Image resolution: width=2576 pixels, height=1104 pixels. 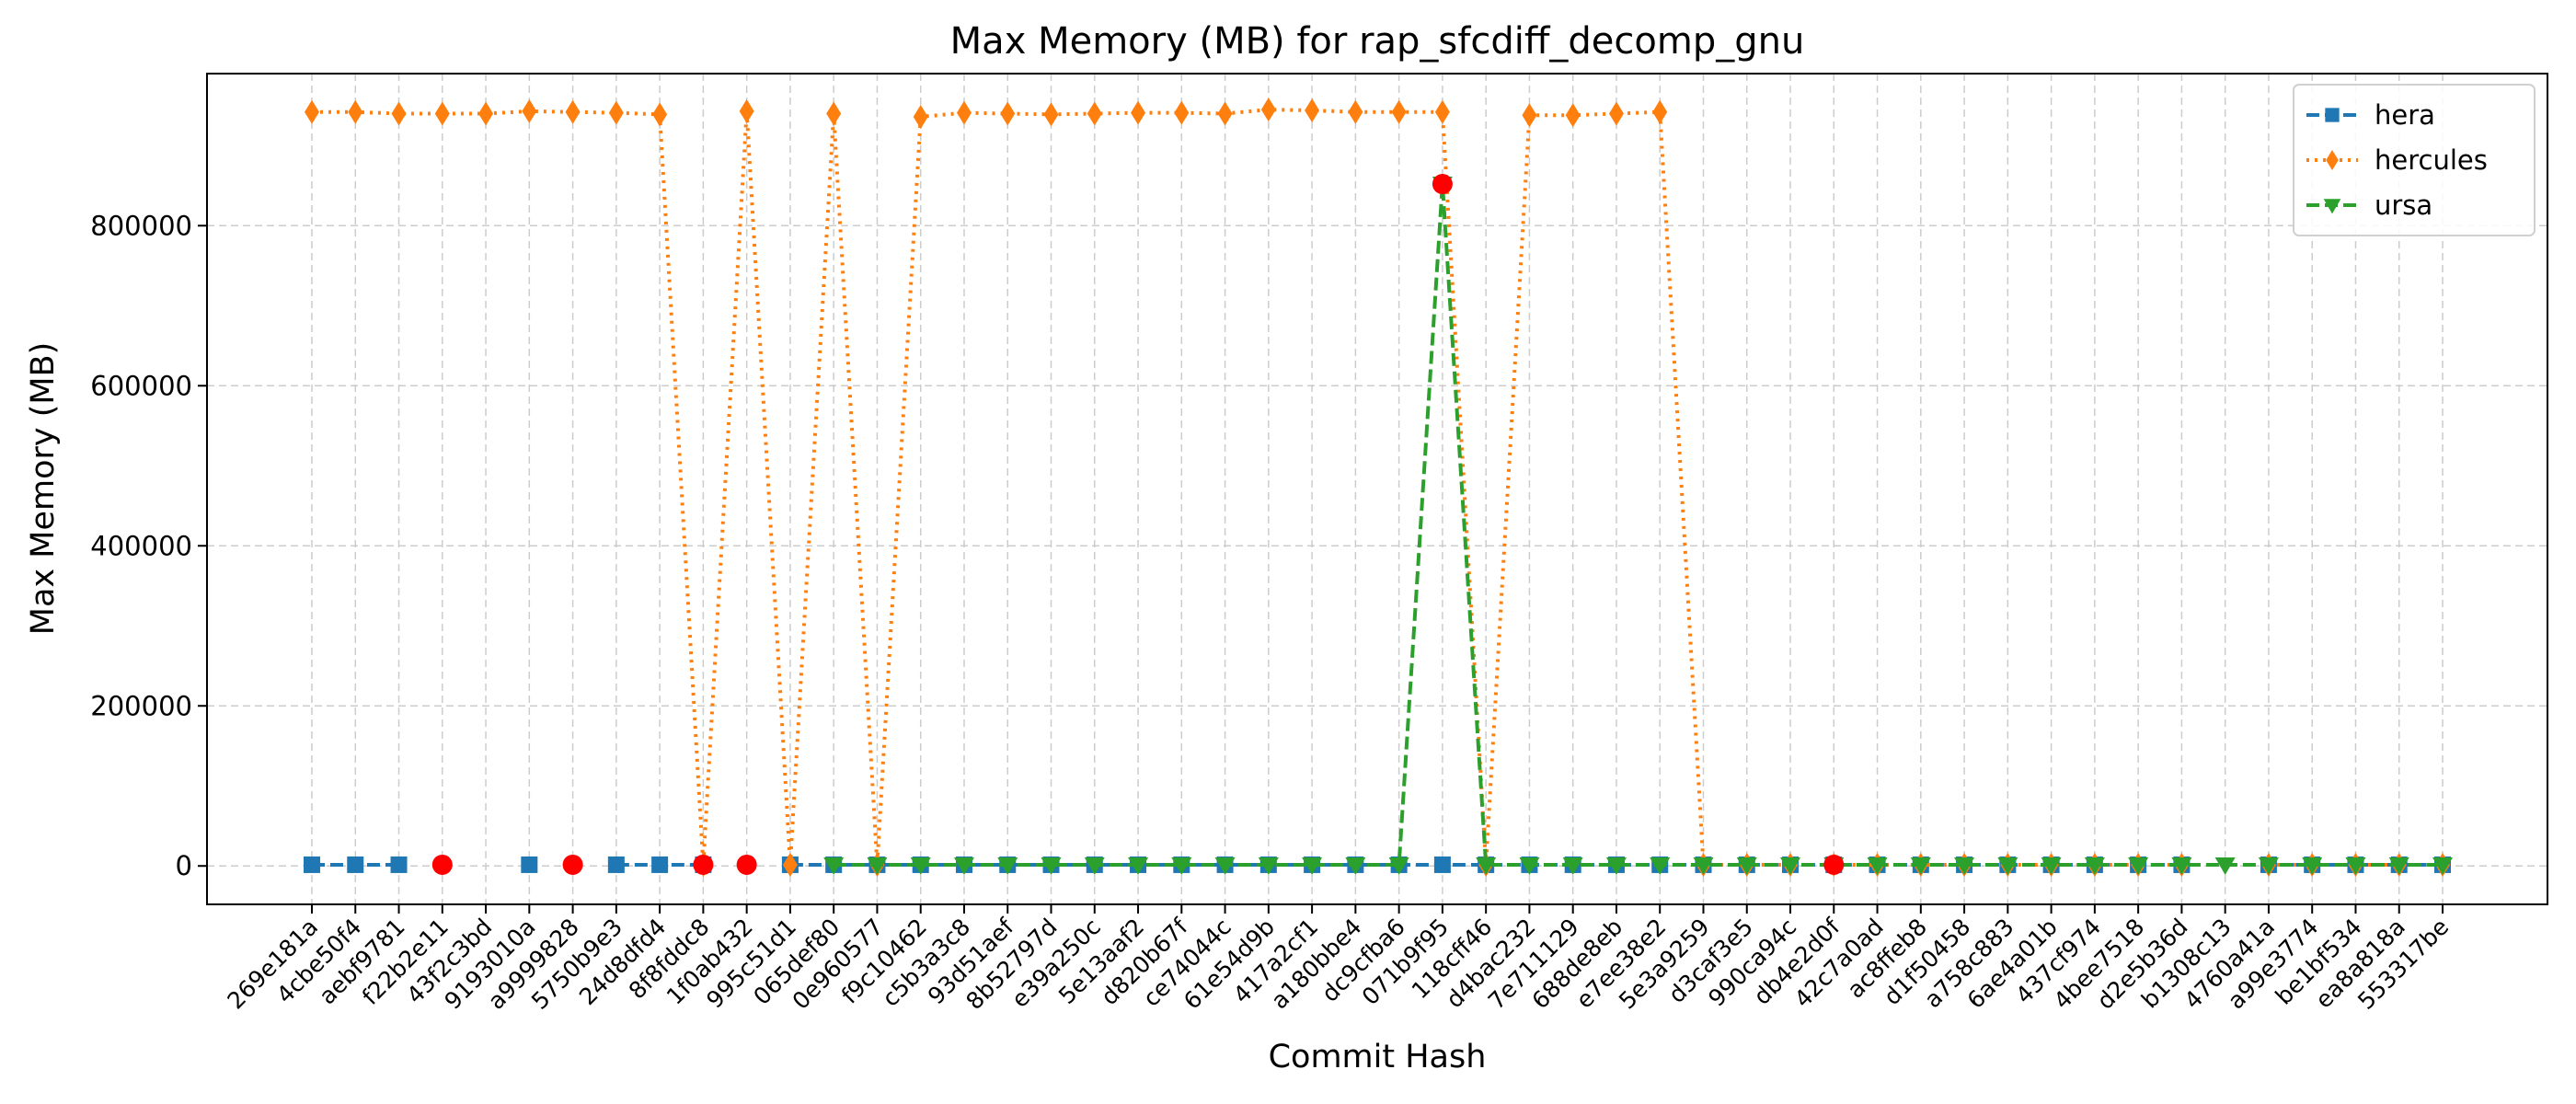 What do you see at coordinates (184, 865) in the screenshot?
I see `y-tick-label: 0` at bounding box center [184, 865].